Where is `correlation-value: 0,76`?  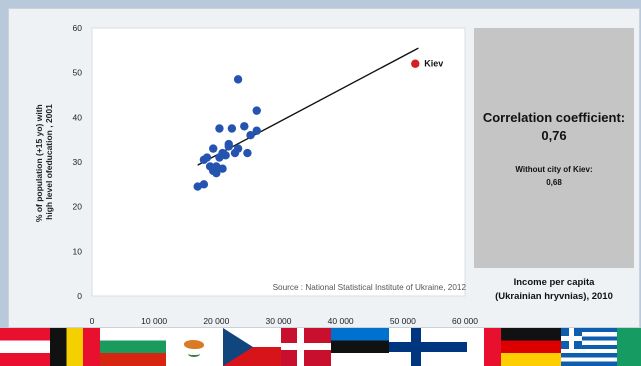 correlation-value: 0,76 is located at coordinates (554, 135).